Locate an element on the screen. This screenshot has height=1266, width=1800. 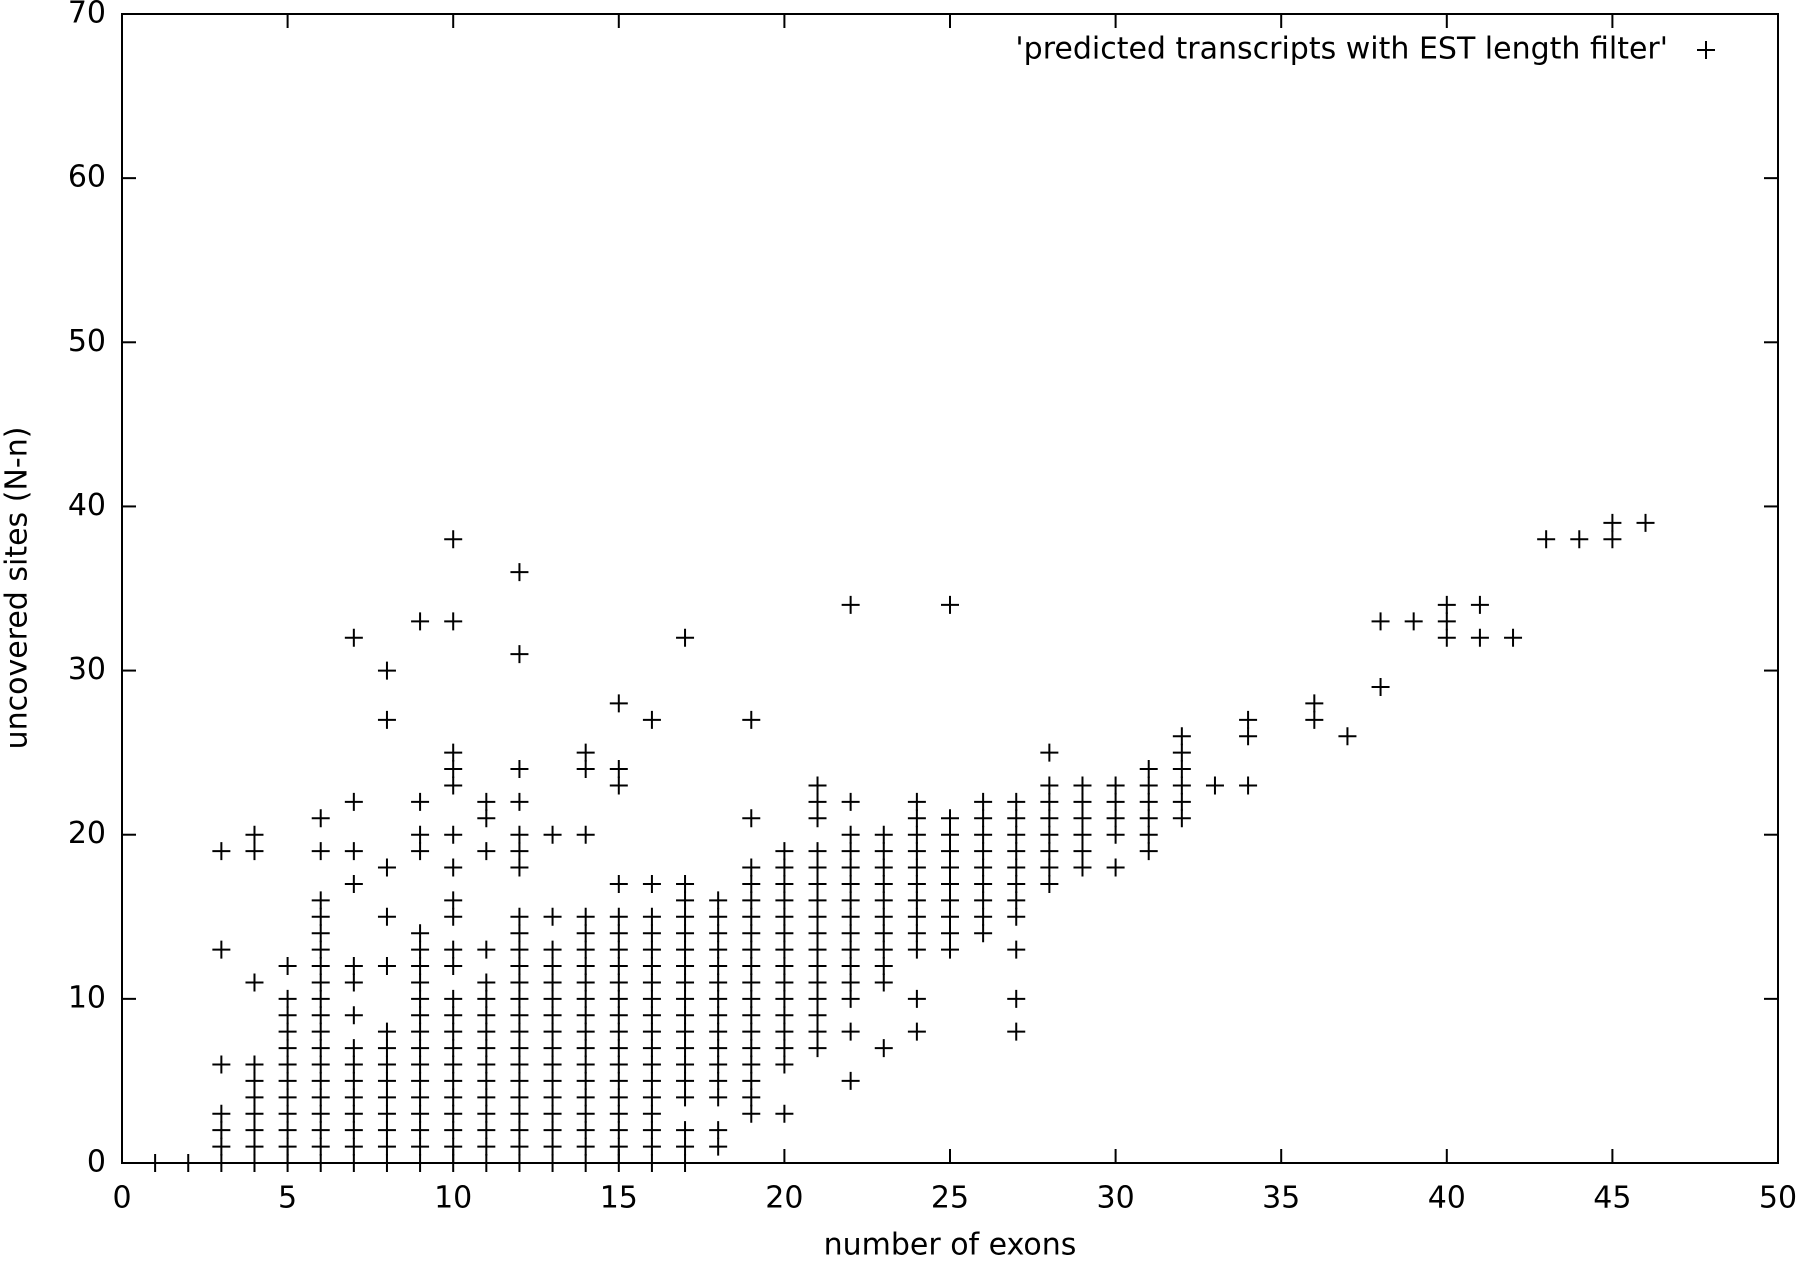
x-tick-label: 40 is located at coordinates (1447, 1198).